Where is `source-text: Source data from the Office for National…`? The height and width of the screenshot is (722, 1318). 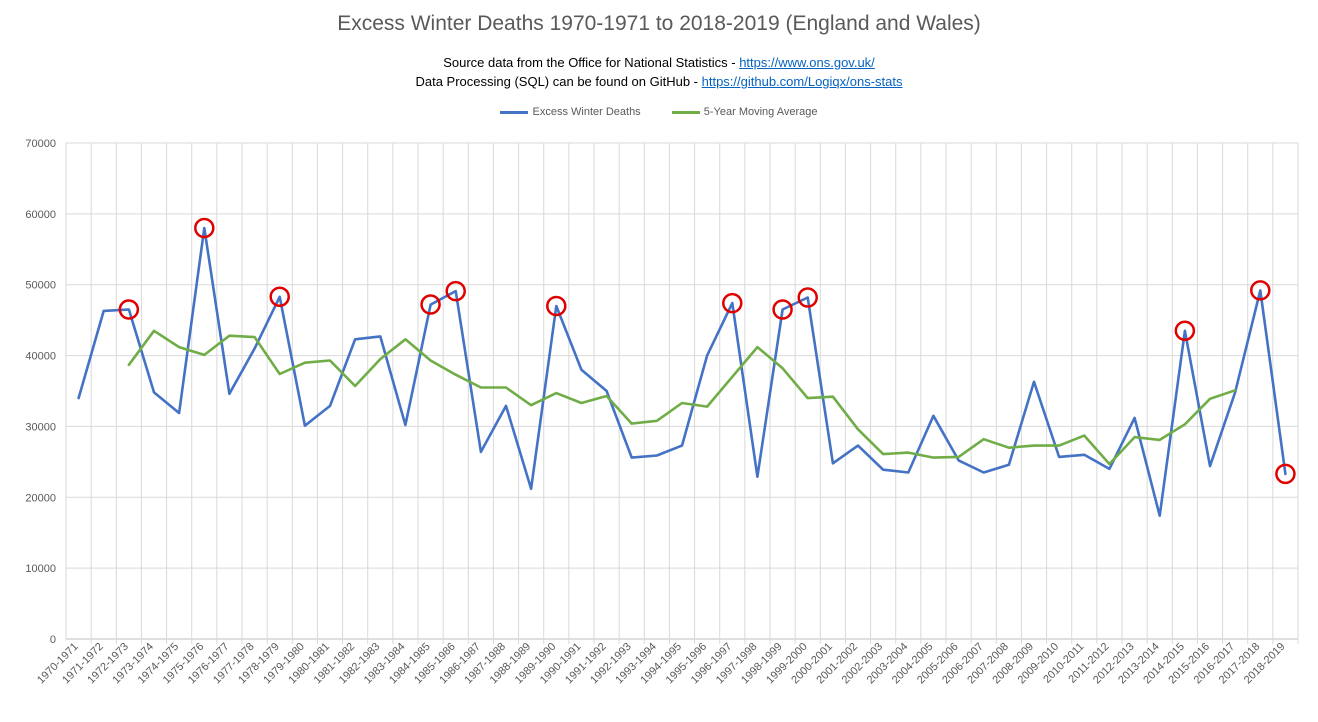 source-text: Source data from the Office for National… is located at coordinates (591, 62).